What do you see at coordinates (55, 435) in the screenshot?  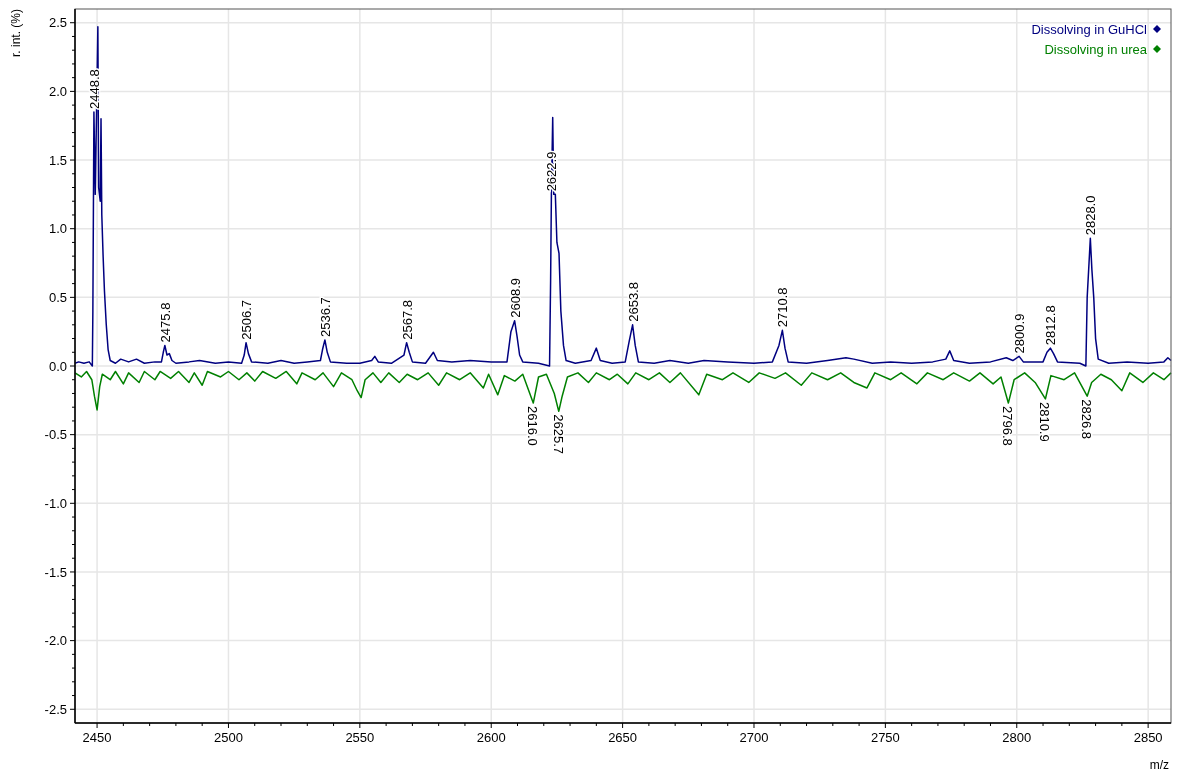 I see `y-tick-label: -0.5` at bounding box center [55, 435].